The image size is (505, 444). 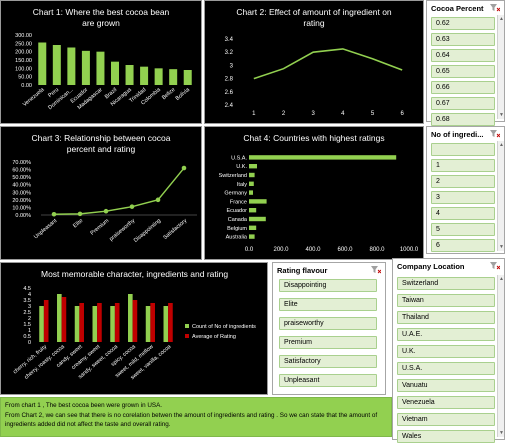 What do you see at coordinates (463, 23) in the screenshot?
I see `slicer-item: 0.62` at bounding box center [463, 23].